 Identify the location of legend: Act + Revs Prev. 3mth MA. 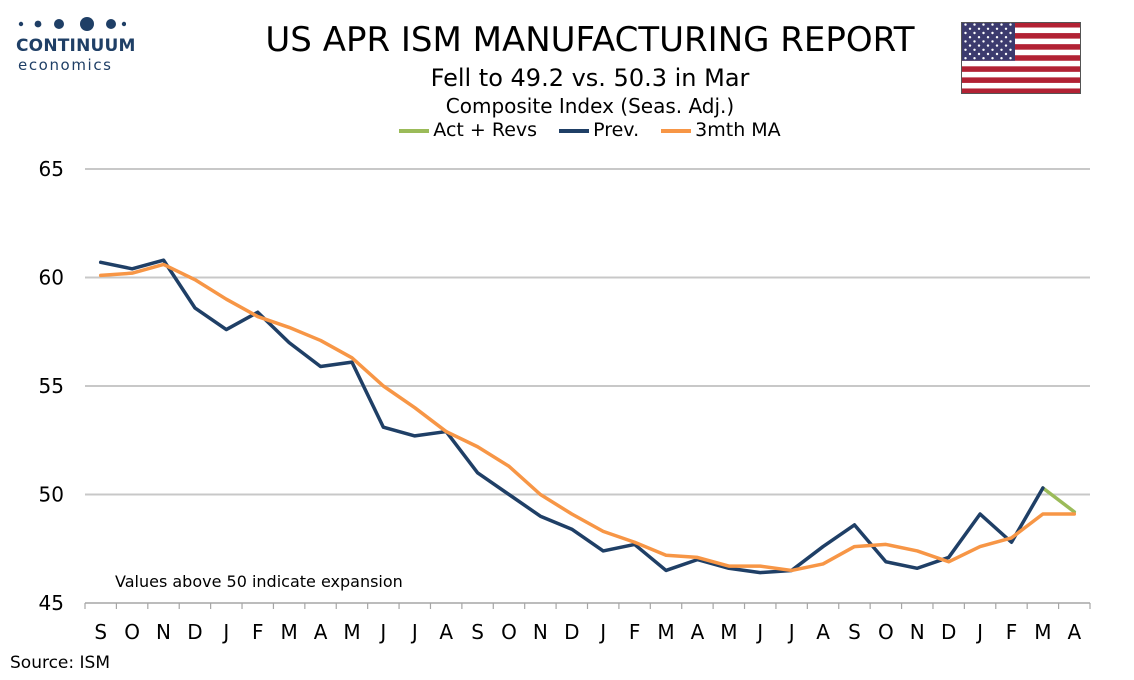
(567, 130).